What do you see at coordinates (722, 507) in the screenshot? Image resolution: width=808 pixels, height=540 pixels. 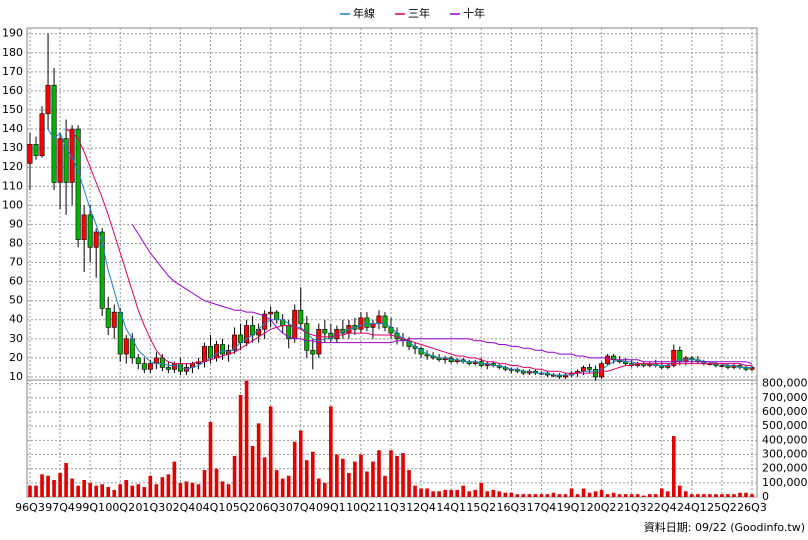 I see `x-tick-label: 25Q2` at bounding box center [722, 507].